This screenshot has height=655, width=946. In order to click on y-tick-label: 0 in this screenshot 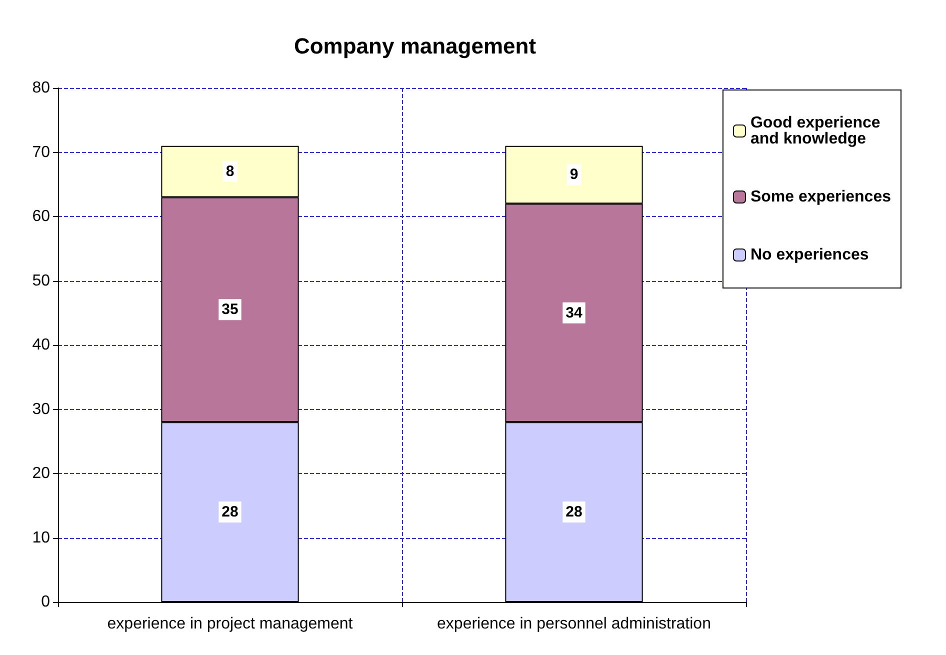, I will do `click(45, 602)`.